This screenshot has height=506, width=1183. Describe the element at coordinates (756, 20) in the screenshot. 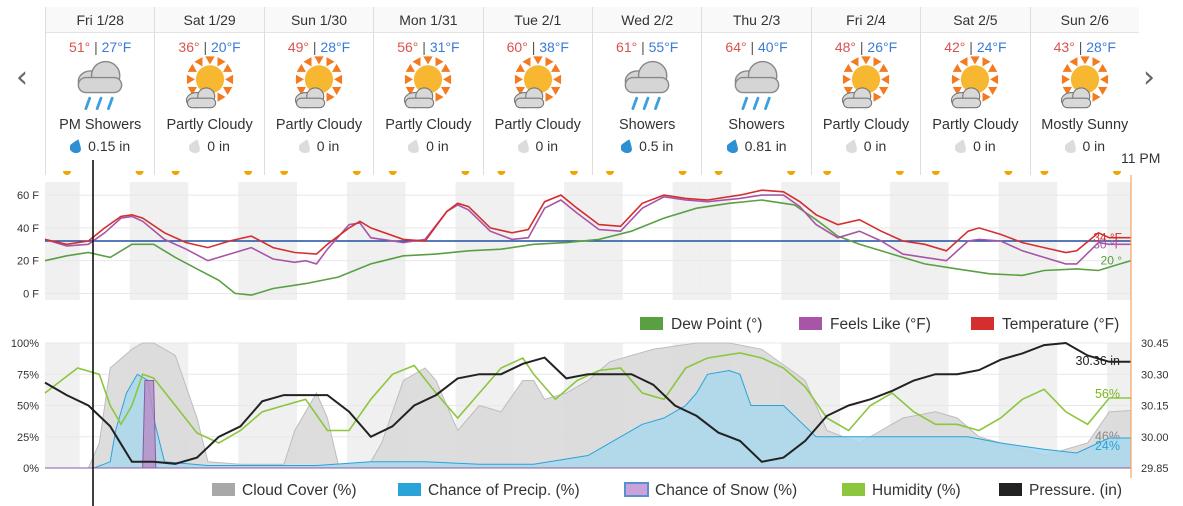

I see `day-label: Thu 2/3` at that location.